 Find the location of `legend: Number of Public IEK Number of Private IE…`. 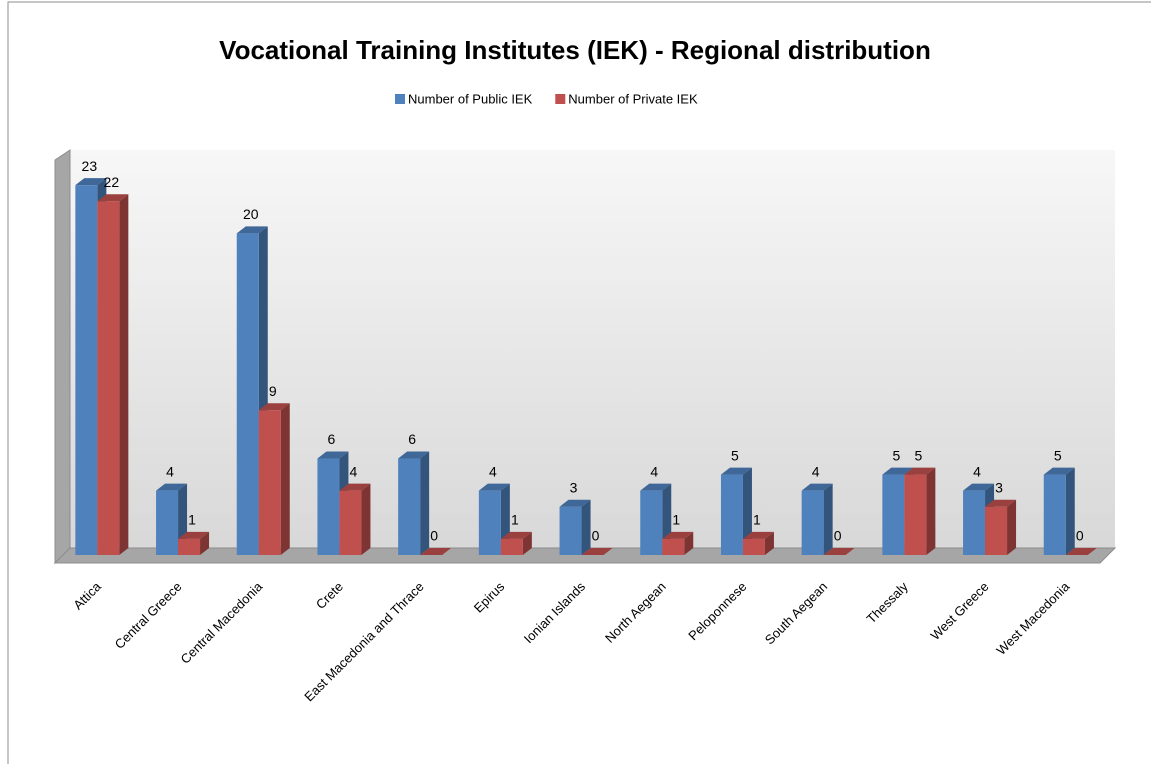

legend: Number of Public IEK Number of Private IE… is located at coordinates (546, 98).